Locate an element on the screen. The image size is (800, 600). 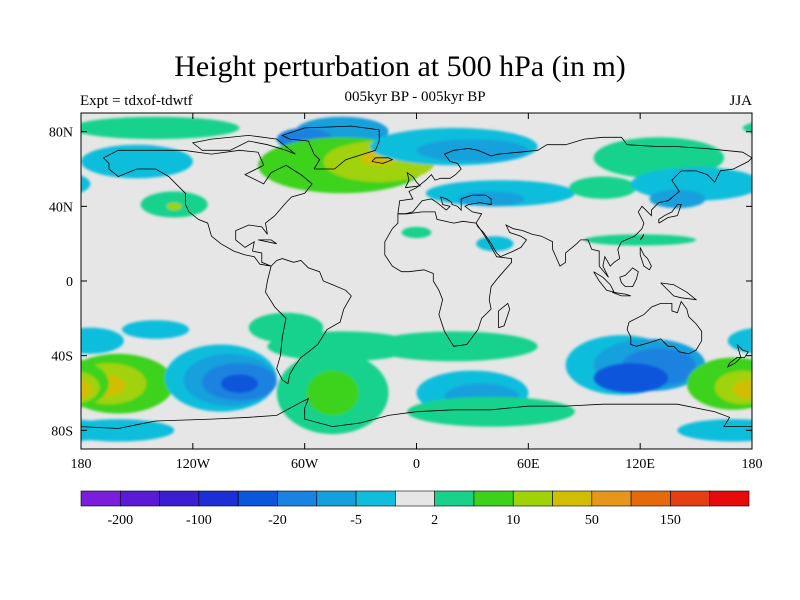
y-tick-label: 40S is located at coordinates (62, 357).